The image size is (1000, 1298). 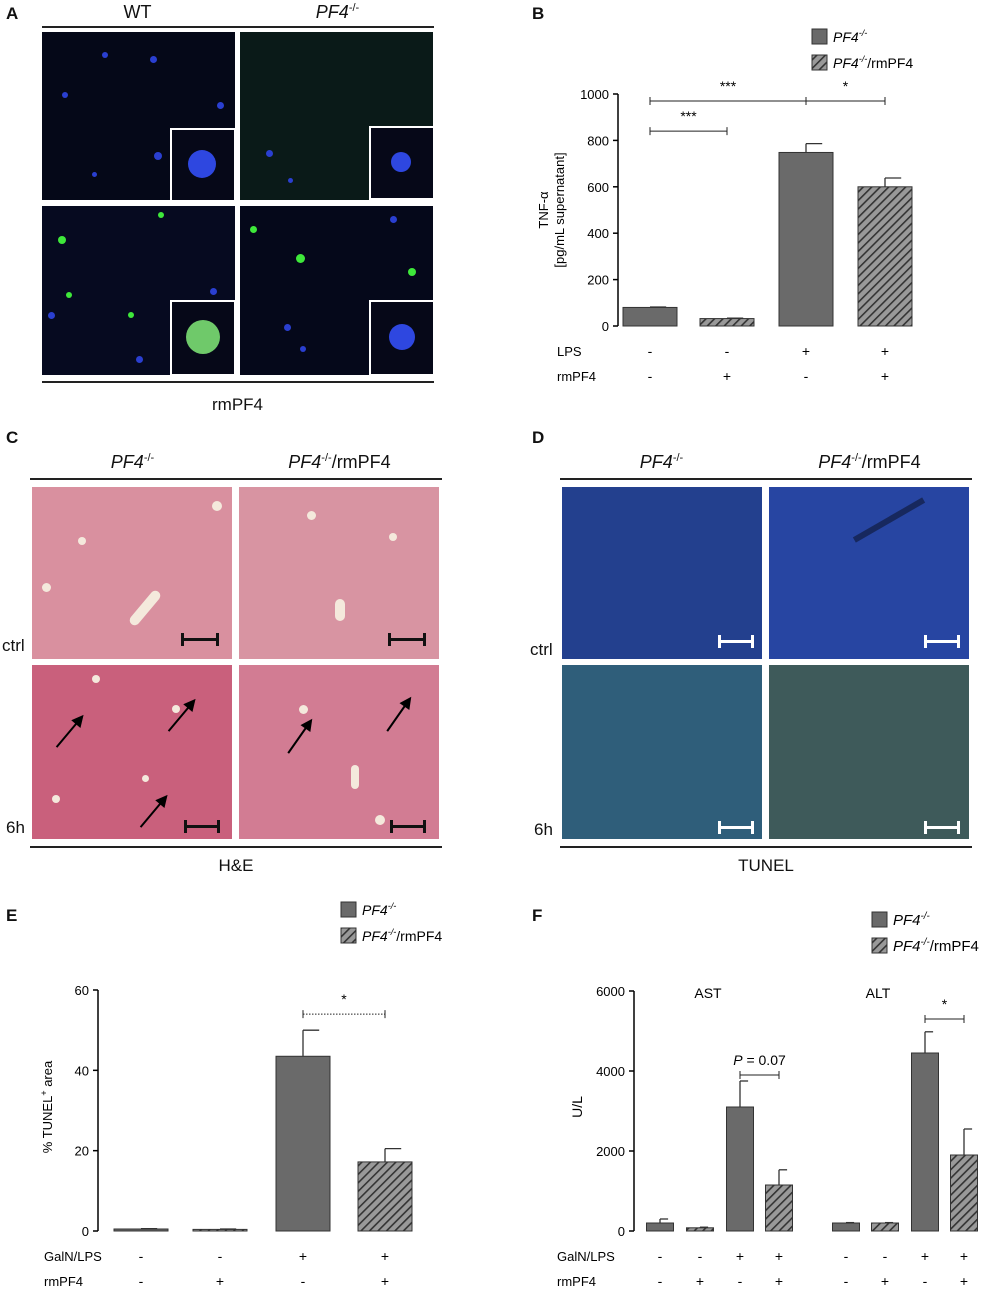 I want to click on legend-label: PF4-/-, so click(x=850, y=36).